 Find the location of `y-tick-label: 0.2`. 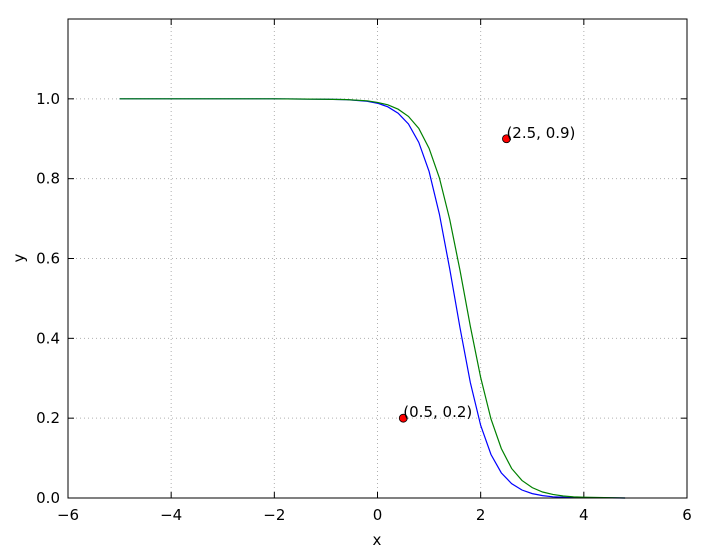

y-tick-label: 0.2 is located at coordinates (48, 418).